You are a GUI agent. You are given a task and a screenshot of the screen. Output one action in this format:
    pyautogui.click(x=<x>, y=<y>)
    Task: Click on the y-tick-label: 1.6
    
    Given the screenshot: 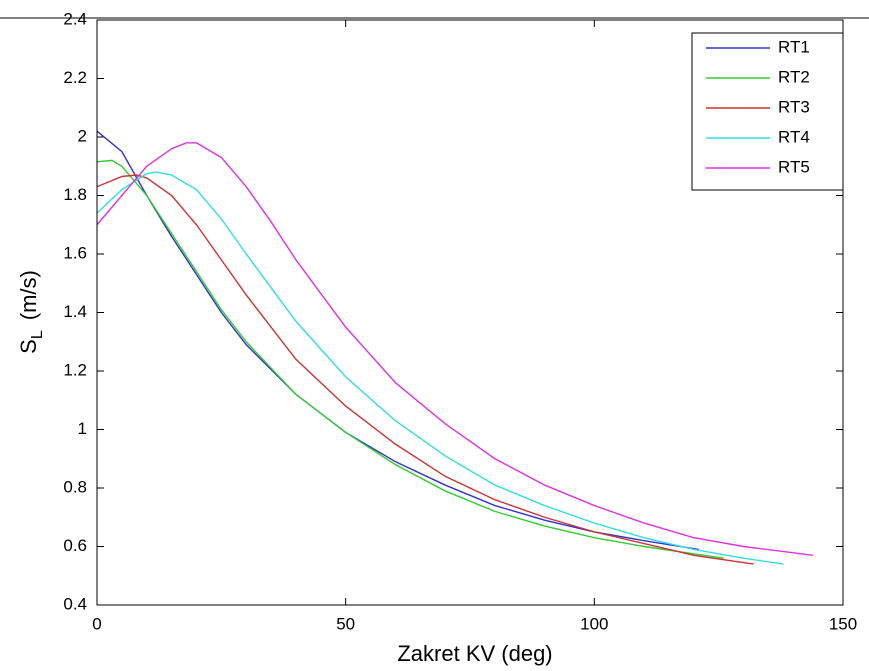 What is the action you would take?
    pyautogui.click(x=75, y=252)
    